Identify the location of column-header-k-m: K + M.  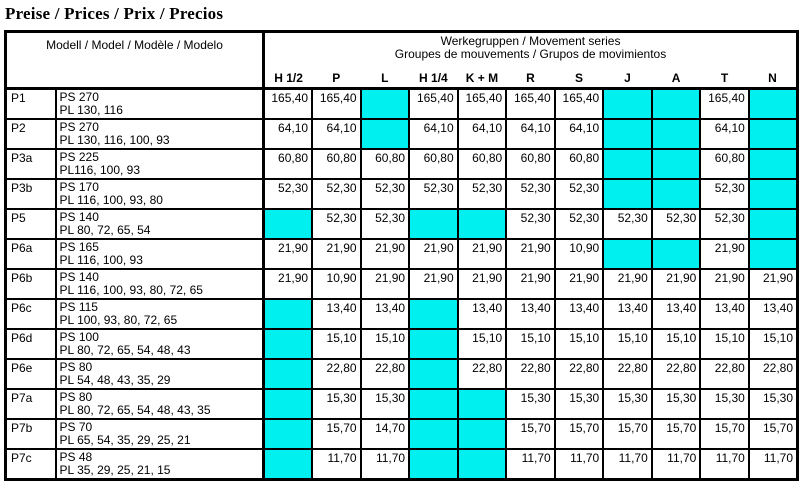
(482, 77).